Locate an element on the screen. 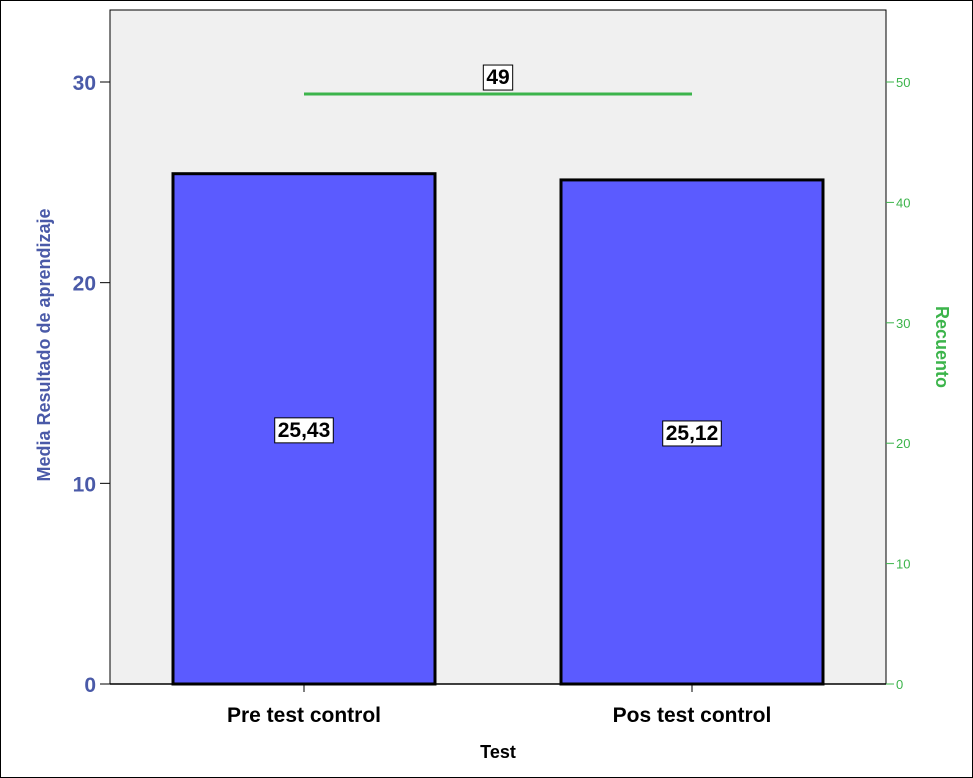 This screenshot has width=973, height=778. y-tick-label: 0 is located at coordinates (90, 685).